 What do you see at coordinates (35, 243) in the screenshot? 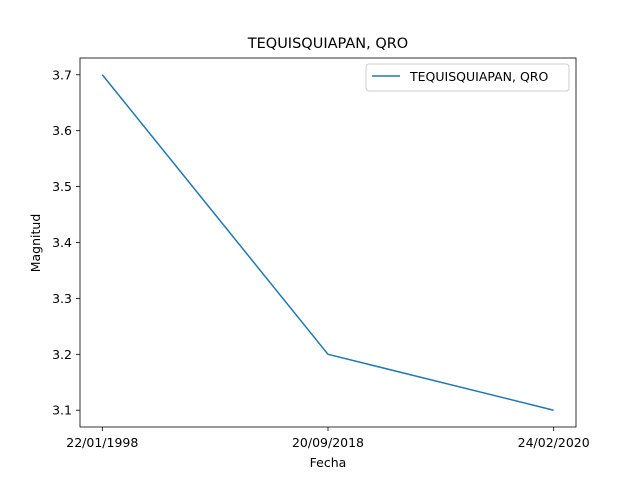
I see `y-axis-label: Magnitud` at bounding box center [35, 243].